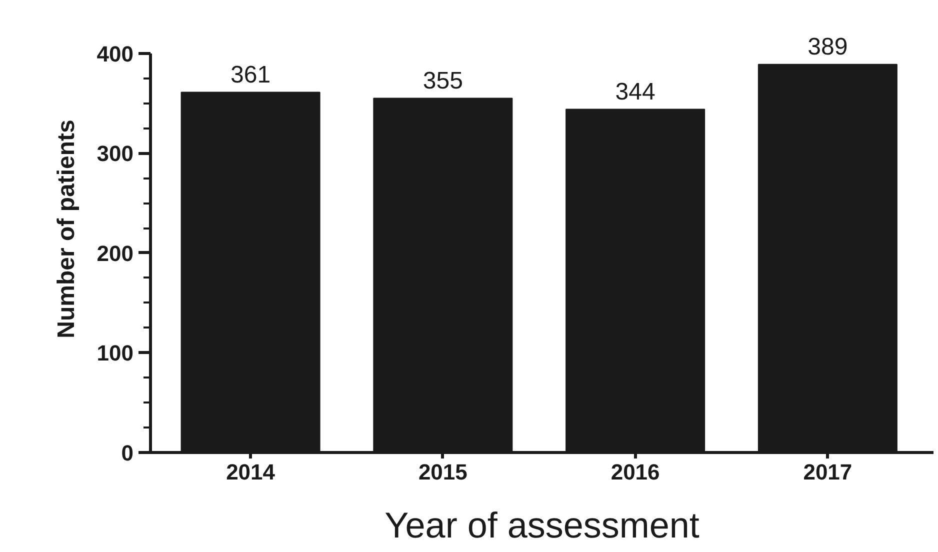 This screenshot has height=552, width=938. What do you see at coordinates (443, 472) in the screenshot?
I see `x-tick-label: 2015` at bounding box center [443, 472].